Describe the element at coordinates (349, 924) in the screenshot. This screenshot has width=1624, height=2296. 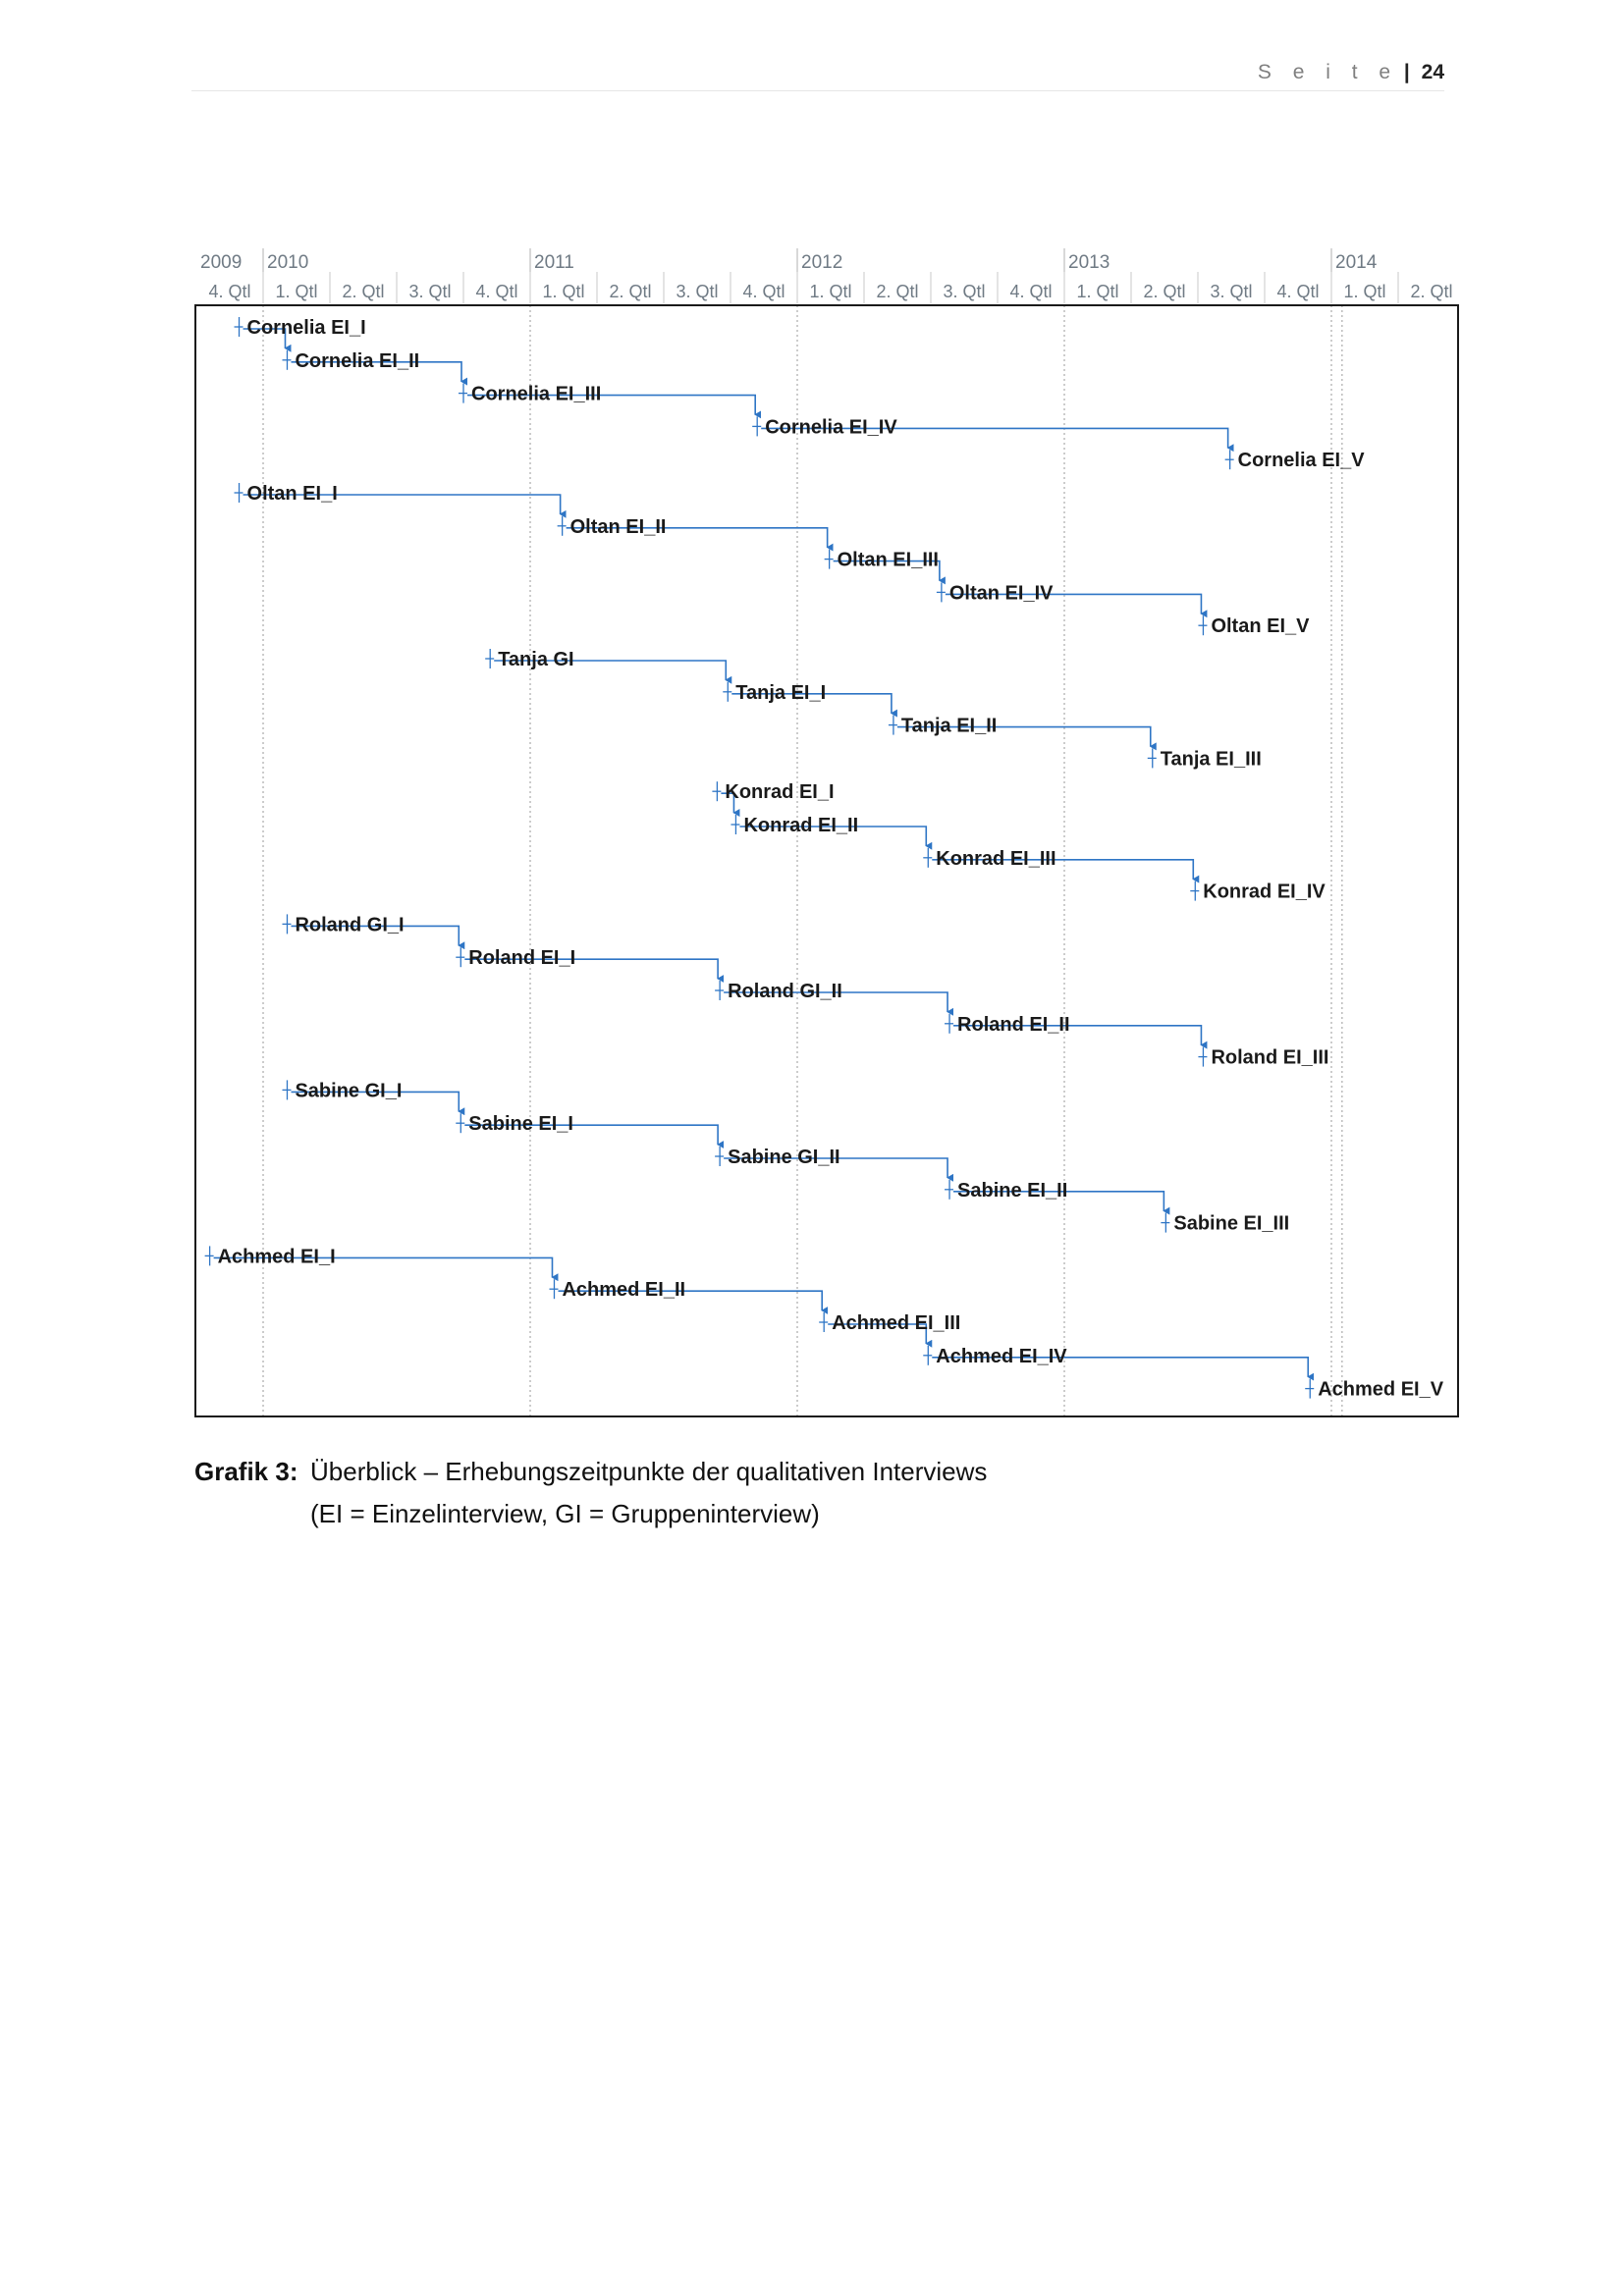
I see `task-label: Roland GI_I` at that location.